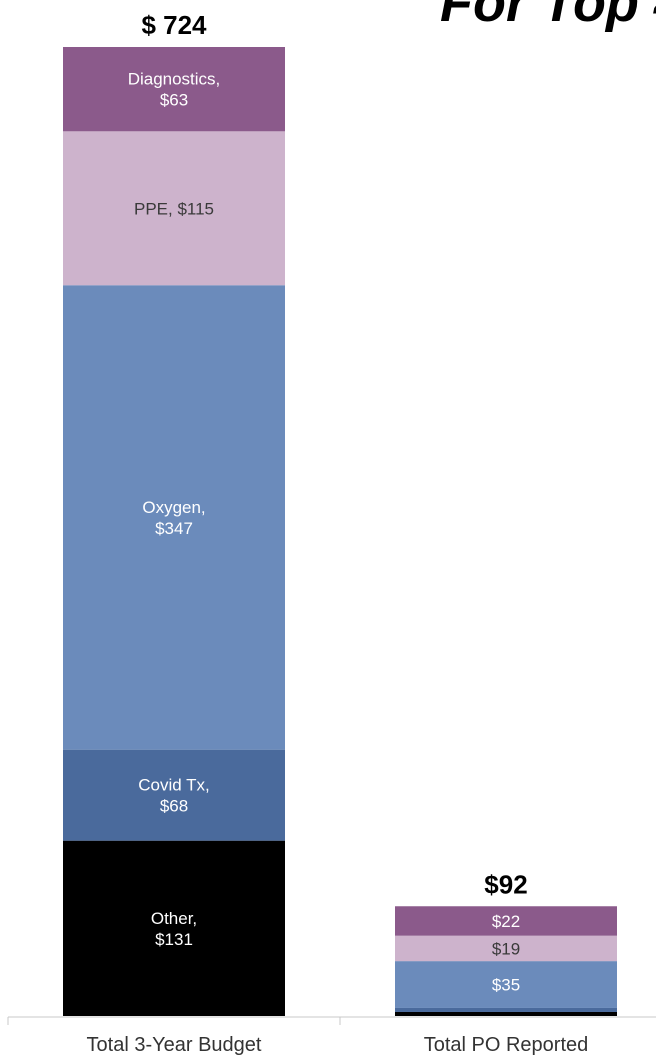 The width and height of the screenshot is (656, 1057). I want to click on total-label-1: $92, so click(505, 884).